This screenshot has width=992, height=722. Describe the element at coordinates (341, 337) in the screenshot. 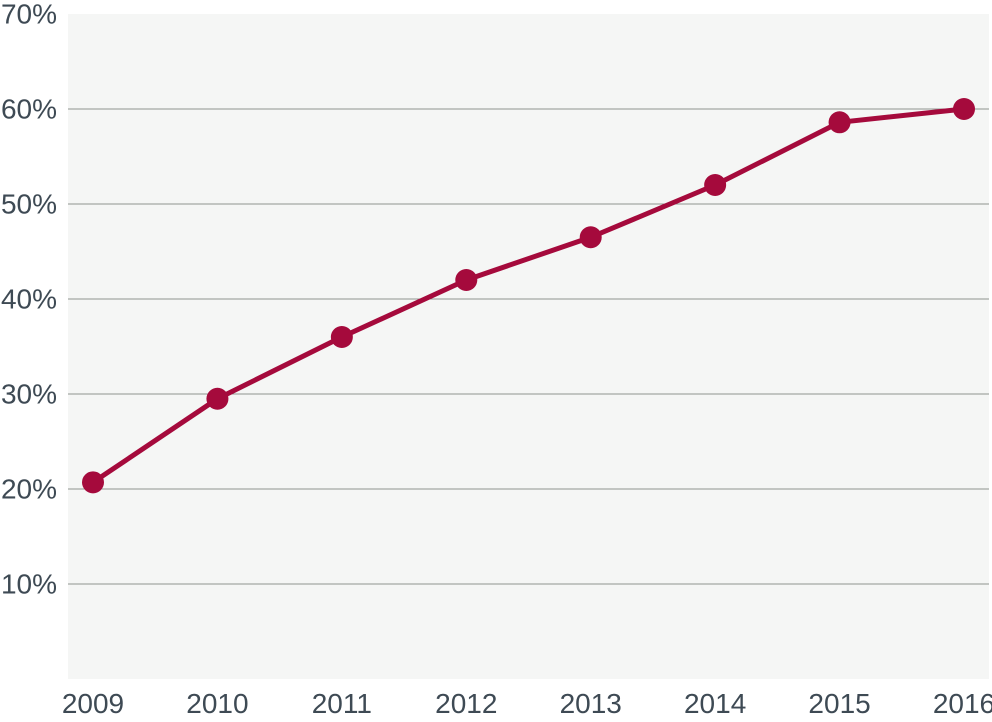

I see `data-point-2011` at that location.